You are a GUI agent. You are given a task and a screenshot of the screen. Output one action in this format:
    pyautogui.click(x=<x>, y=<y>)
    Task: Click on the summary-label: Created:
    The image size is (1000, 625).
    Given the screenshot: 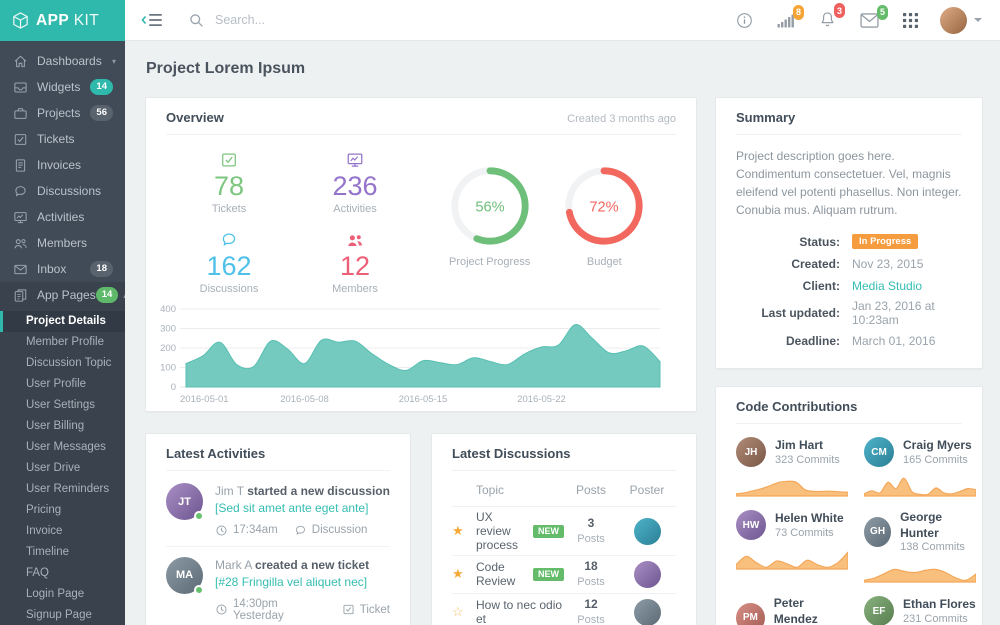 What is the action you would take?
    pyautogui.click(x=815, y=263)
    